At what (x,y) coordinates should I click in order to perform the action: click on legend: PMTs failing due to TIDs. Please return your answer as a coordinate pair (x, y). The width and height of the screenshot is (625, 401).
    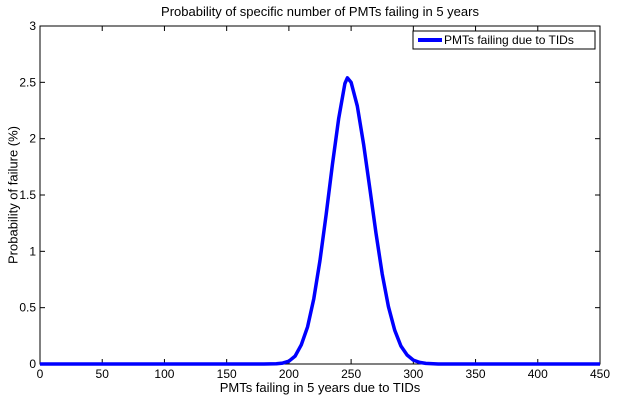
    Looking at the image, I should click on (504, 40).